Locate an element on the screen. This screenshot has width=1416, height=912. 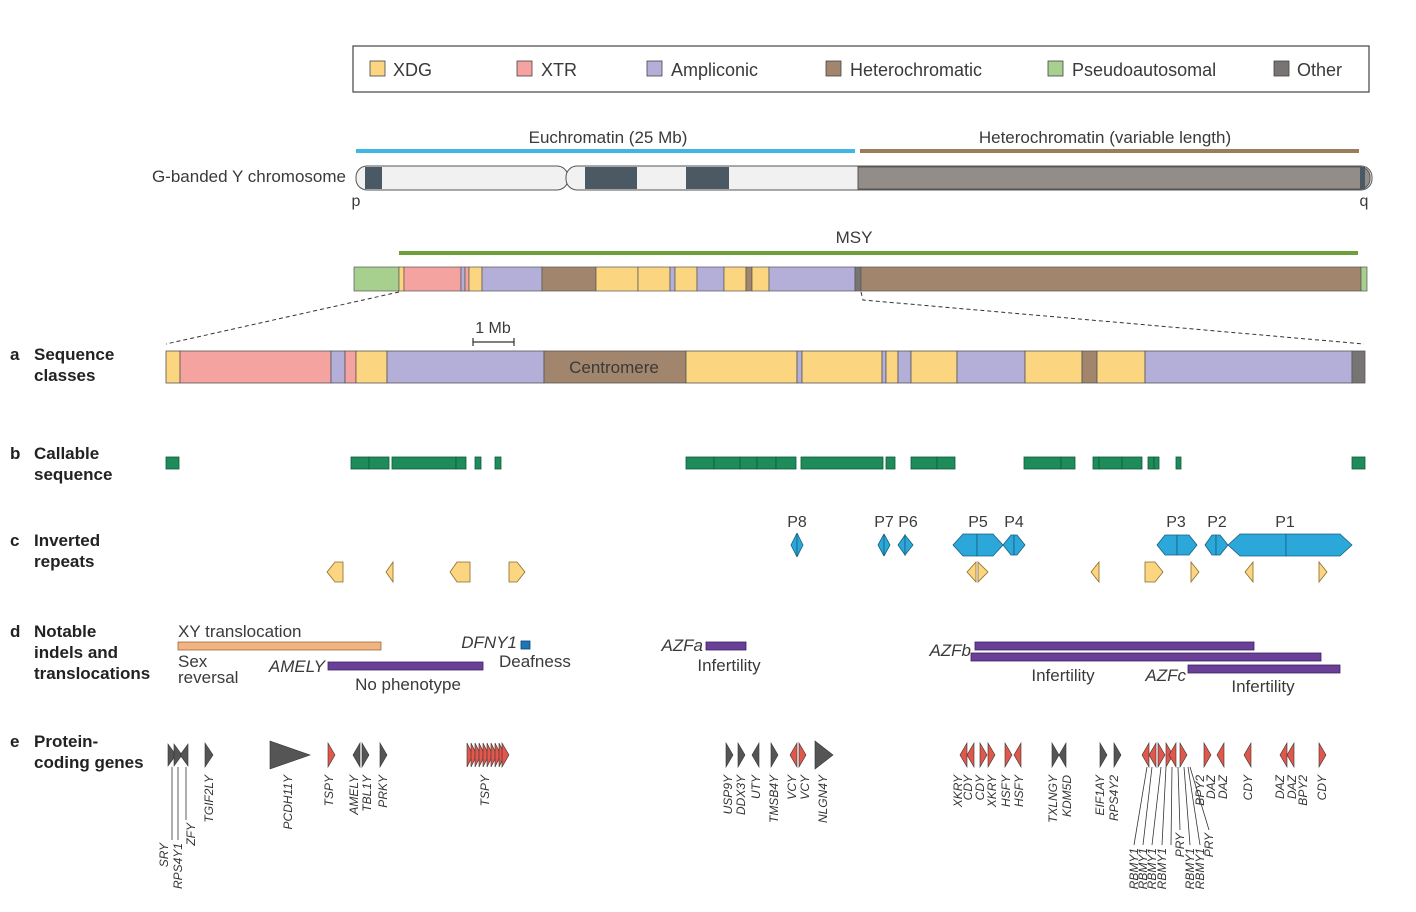
legend-label-pseudoautosomal: Pseudoautosomal is located at coordinates (1144, 70).